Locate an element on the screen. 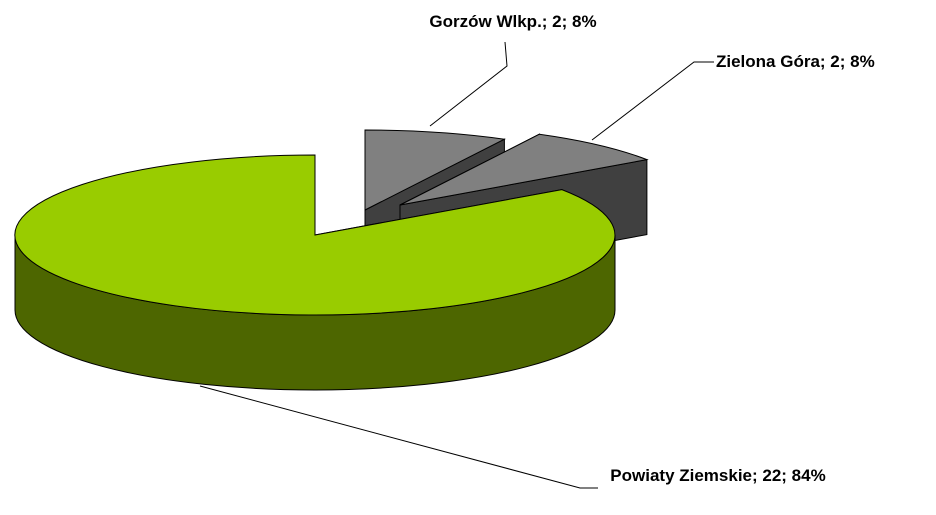 This screenshot has height=515, width=936. slice-label: Gorzów Wlkp.; 2; 8% is located at coordinates (513, 21).